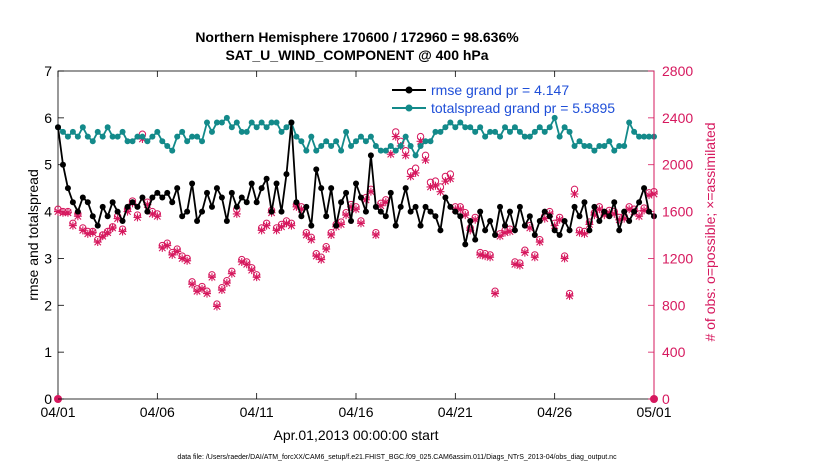 The image size is (830, 470). Describe the element at coordinates (48, 352) in the screenshot. I see `y-left-tick-label: 1` at that location.